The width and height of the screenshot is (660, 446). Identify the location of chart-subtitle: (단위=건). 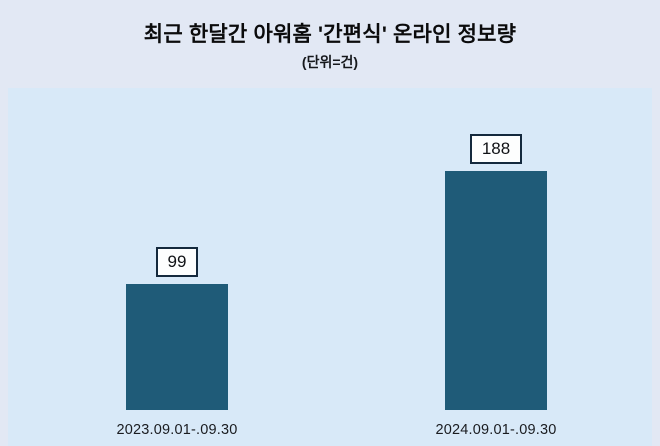
(330, 62).